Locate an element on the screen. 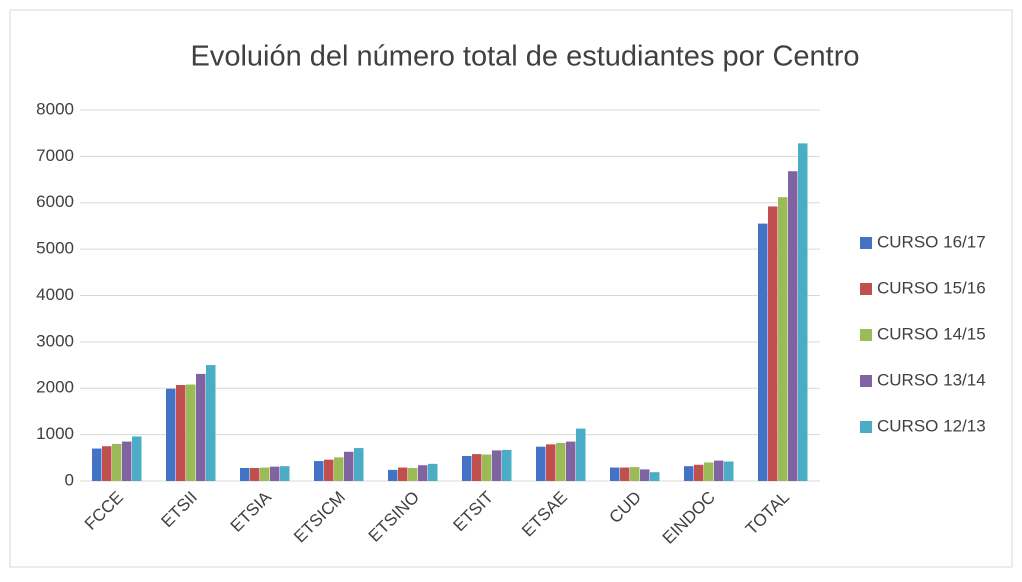 The height and width of the screenshot is (582, 1022). legend-label: CURSO 12/13 is located at coordinates (931, 425).